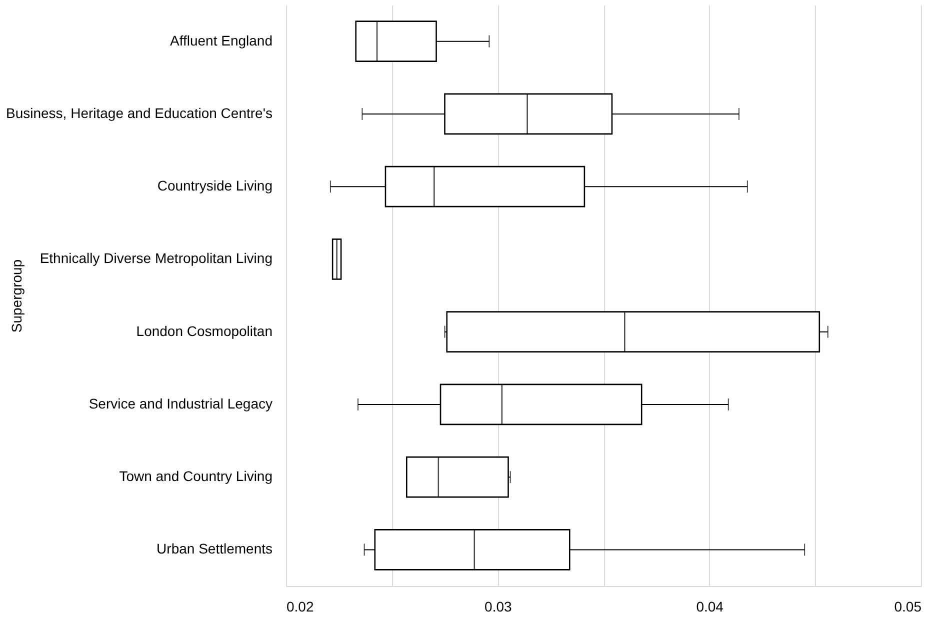 Image resolution: width=939 pixels, height=624 pixels. What do you see at coordinates (16, 296) in the screenshot?
I see `y-axis-title: Supergroup` at bounding box center [16, 296].